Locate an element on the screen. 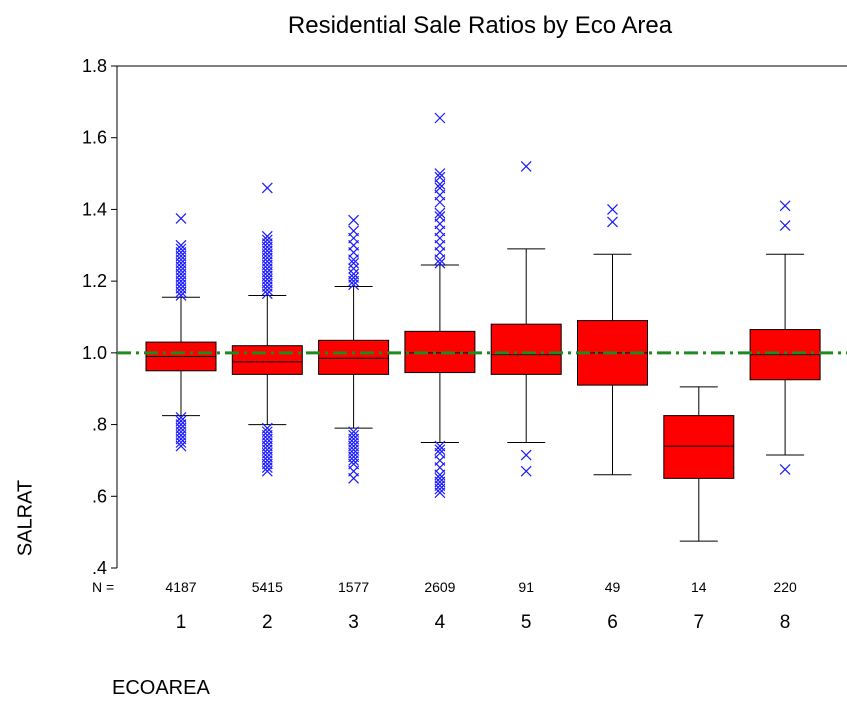 This screenshot has height=704, width=847. n-count-label: 5415 is located at coordinates (267, 587).